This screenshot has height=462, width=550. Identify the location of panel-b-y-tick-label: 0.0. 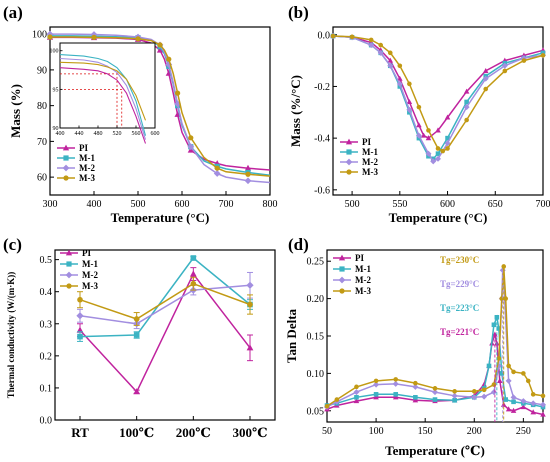
(324, 35).